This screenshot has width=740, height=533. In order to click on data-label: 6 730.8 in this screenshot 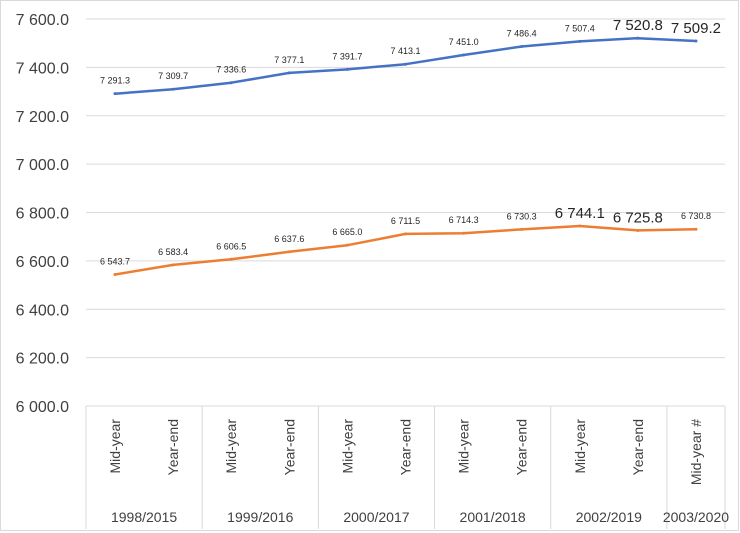, I will do `click(696, 216)`.